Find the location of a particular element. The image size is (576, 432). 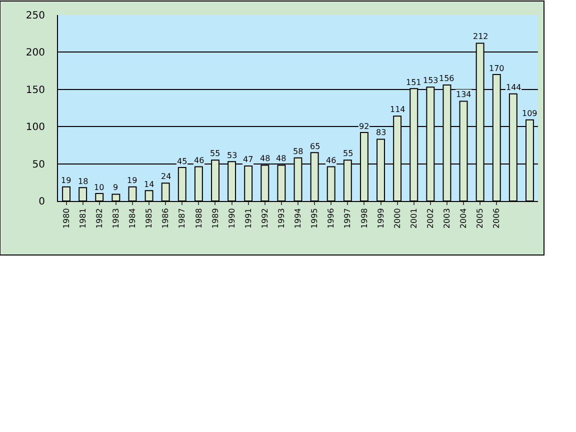

data-label: 170 is located at coordinates (496, 68).